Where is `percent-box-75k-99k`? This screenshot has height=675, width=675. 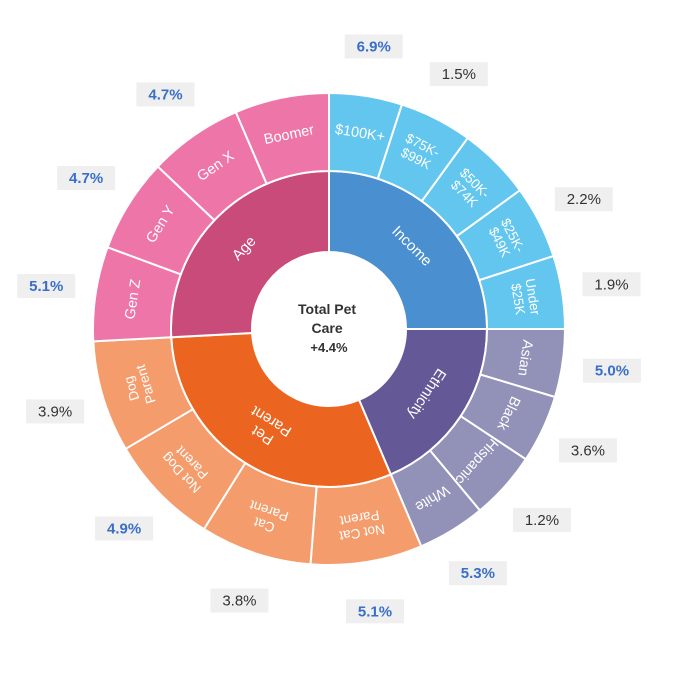 percent-box-75k-99k is located at coordinates (458, 74).